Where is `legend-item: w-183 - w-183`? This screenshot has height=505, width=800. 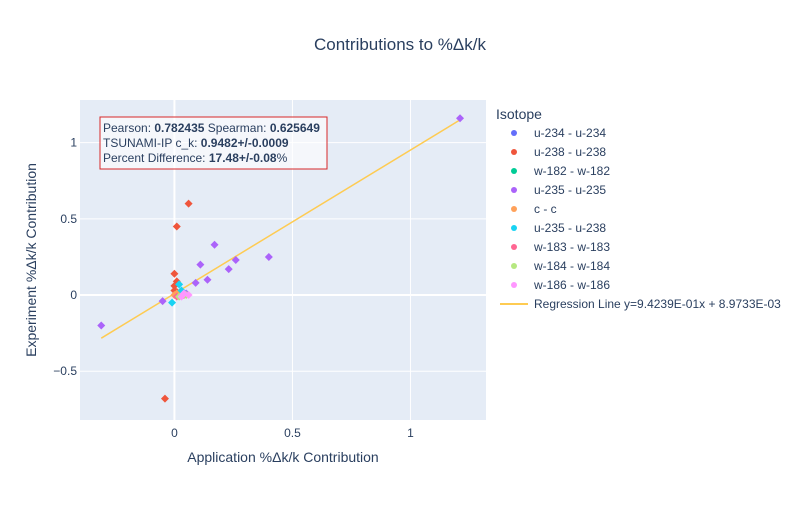
legend-item: w-183 - w-183 is located at coordinates (560, 247).